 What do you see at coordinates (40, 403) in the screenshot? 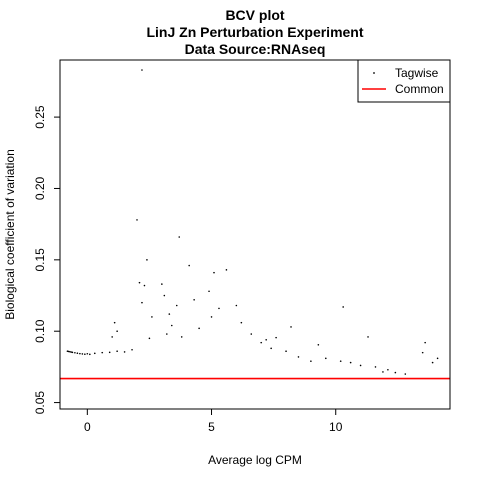
I see `y-tick-label: 0.05` at bounding box center [40, 403].